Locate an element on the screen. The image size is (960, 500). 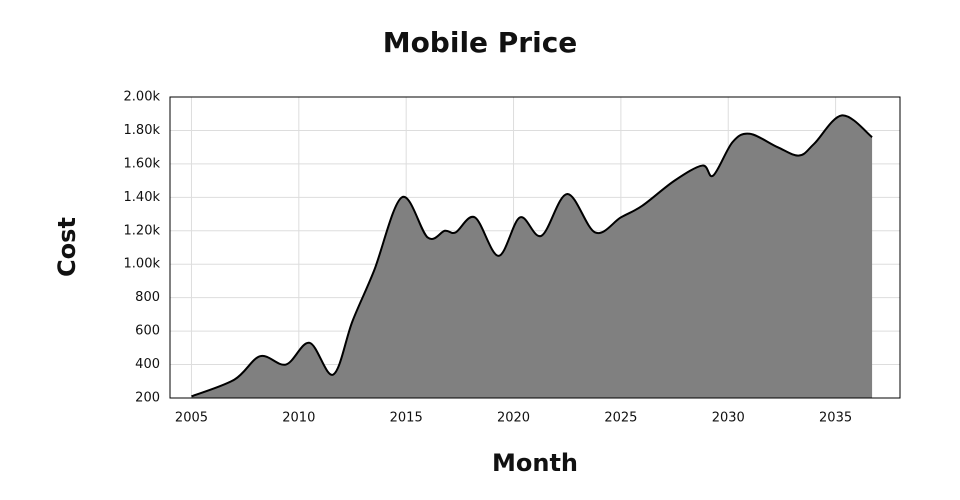
y-axis-title: Cost is located at coordinates (67, 247).